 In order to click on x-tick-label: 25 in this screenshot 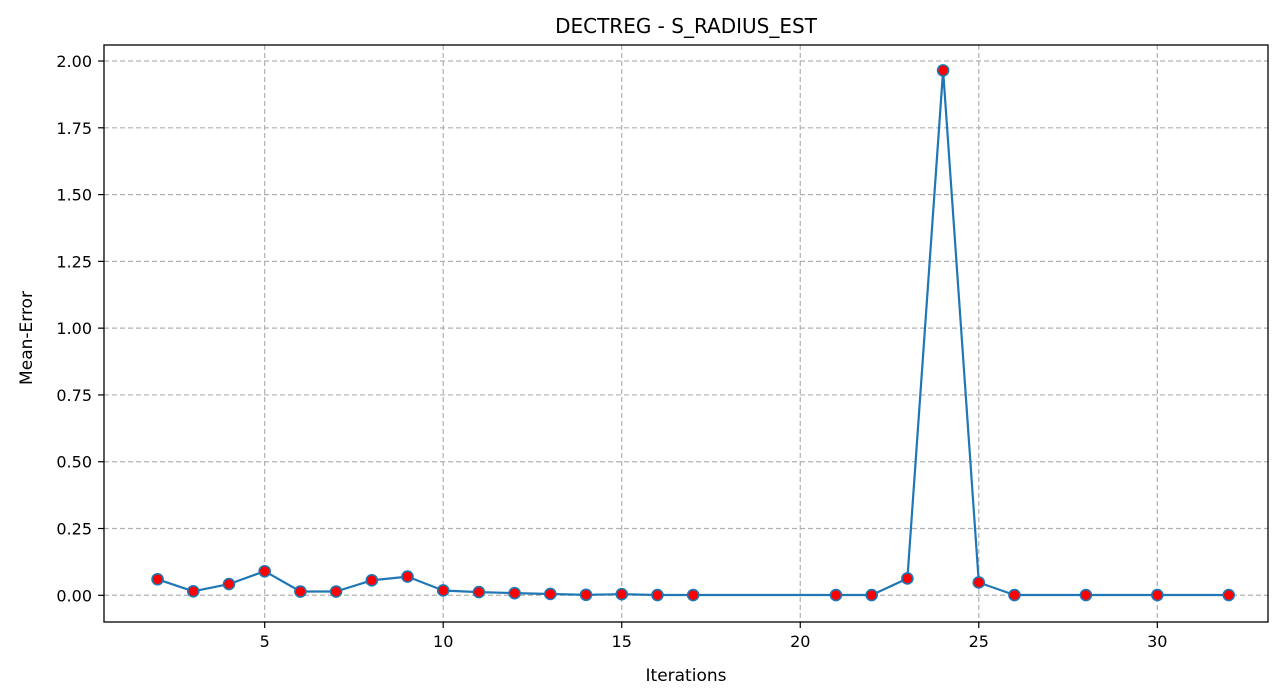, I will do `click(979, 641)`.